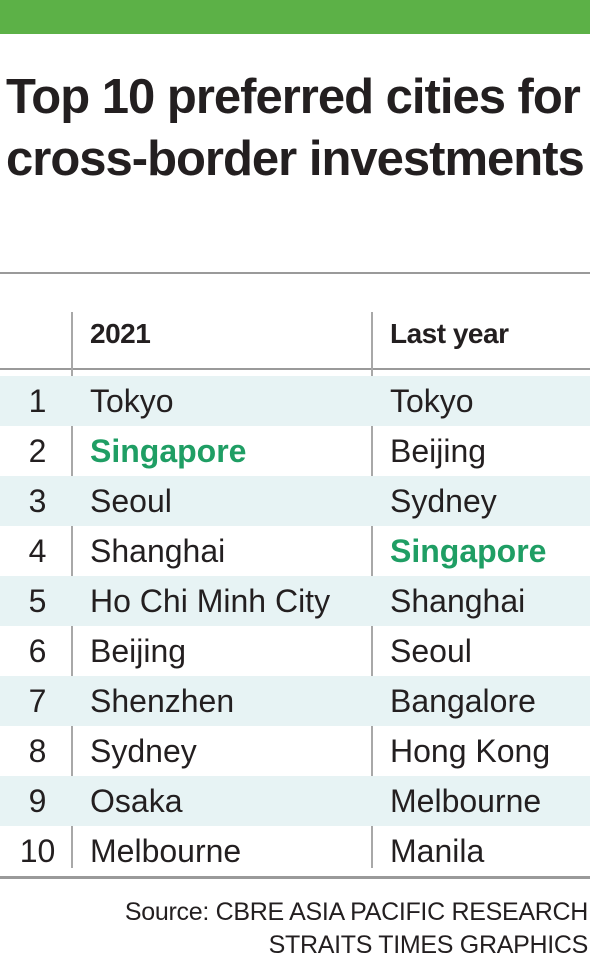 This screenshot has height=968, width=590. What do you see at coordinates (37, 401) in the screenshot?
I see `rank-cell: 1` at bounding box center [37, 401].